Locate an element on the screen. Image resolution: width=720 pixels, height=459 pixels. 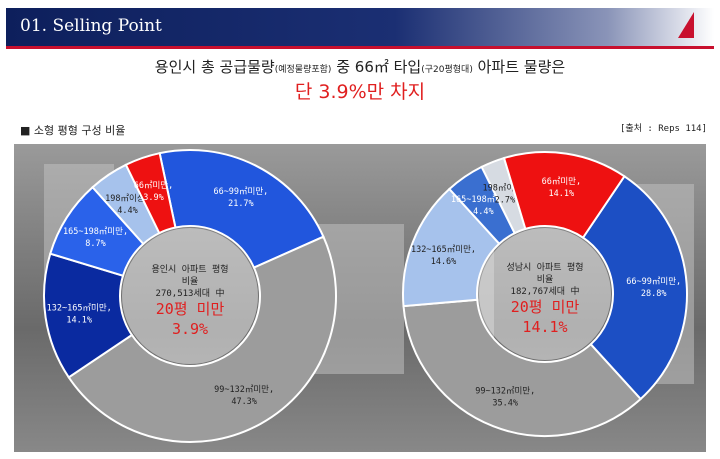
slice-label-1-4: 198㎡이상, is located at coordinates (505, 188).